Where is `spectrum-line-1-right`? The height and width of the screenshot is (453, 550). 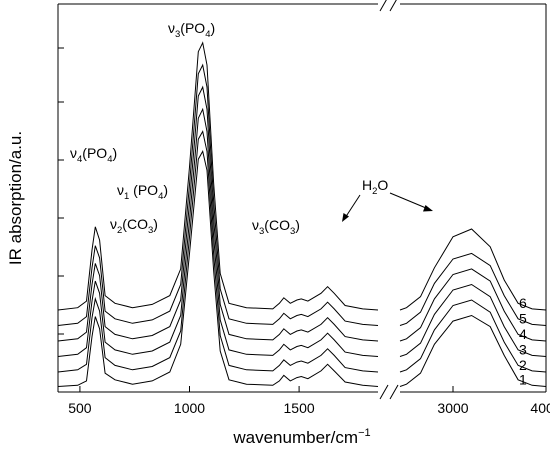
spectrum-line-1-right is located at coordinates (473, 350).